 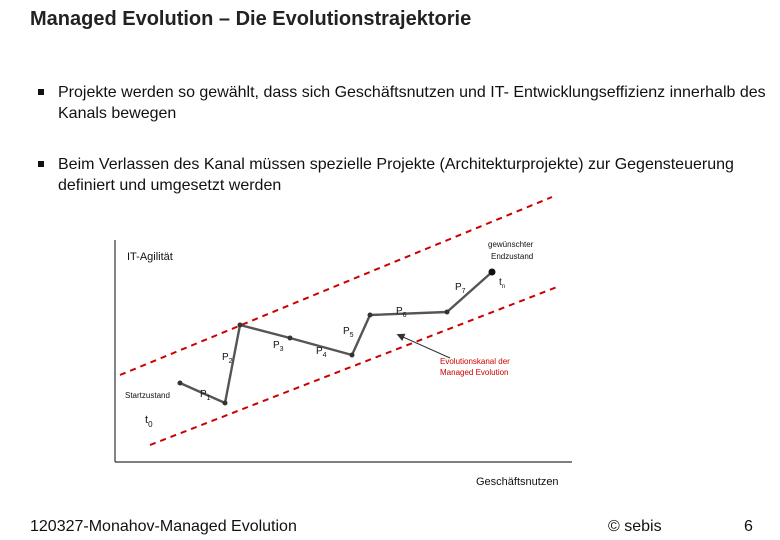 I want to click on footer-presentation-name: 120327-Monahov-Managed Evolution, so click(x=163, y=526).